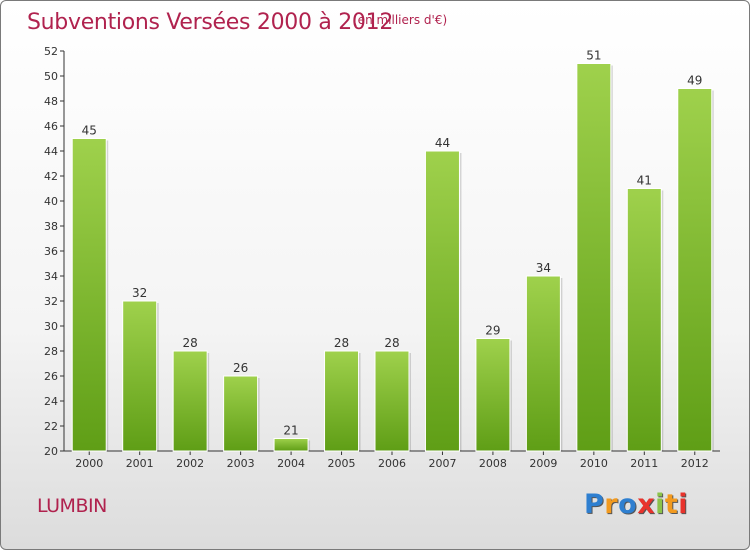  What do you see at coordinates (51, 226) in the screenshot?
I see `y-tick-label: 38` at bounding box center [51, 226].